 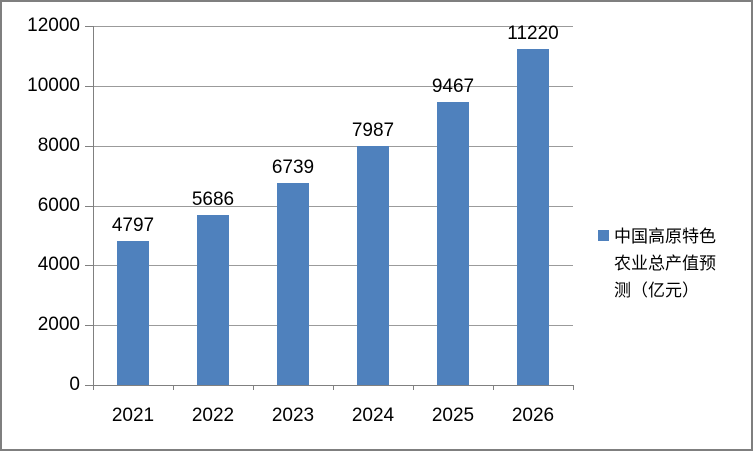 I want to click on legend-series-swatch, so click(x=603, y=235).